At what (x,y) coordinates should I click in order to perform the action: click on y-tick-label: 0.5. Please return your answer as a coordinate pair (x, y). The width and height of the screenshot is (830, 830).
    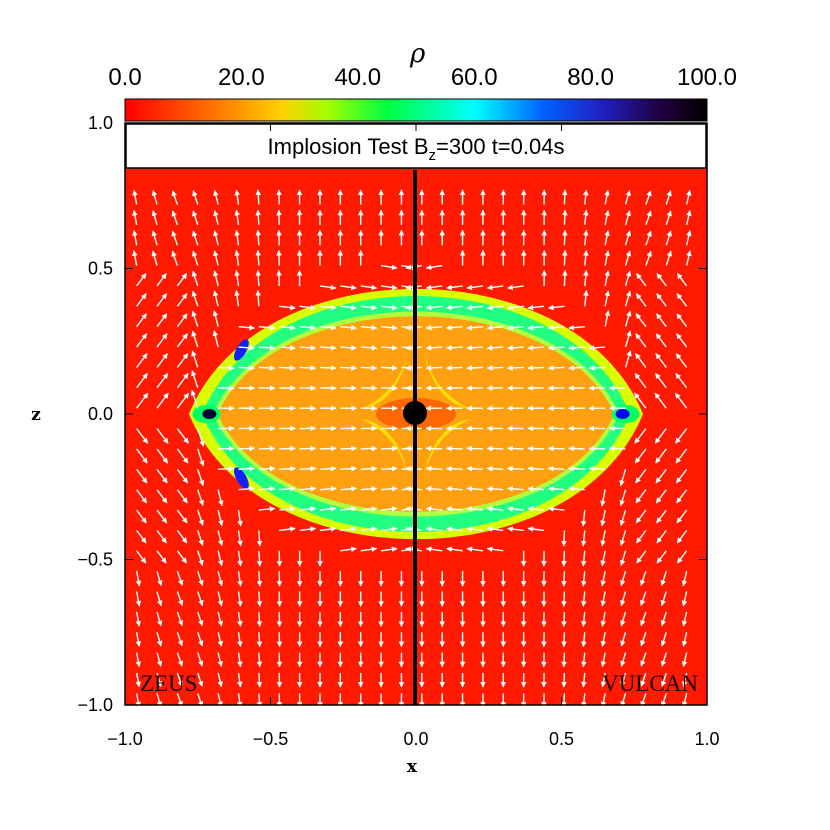
    Looking at the image, I should click on (100, 269).